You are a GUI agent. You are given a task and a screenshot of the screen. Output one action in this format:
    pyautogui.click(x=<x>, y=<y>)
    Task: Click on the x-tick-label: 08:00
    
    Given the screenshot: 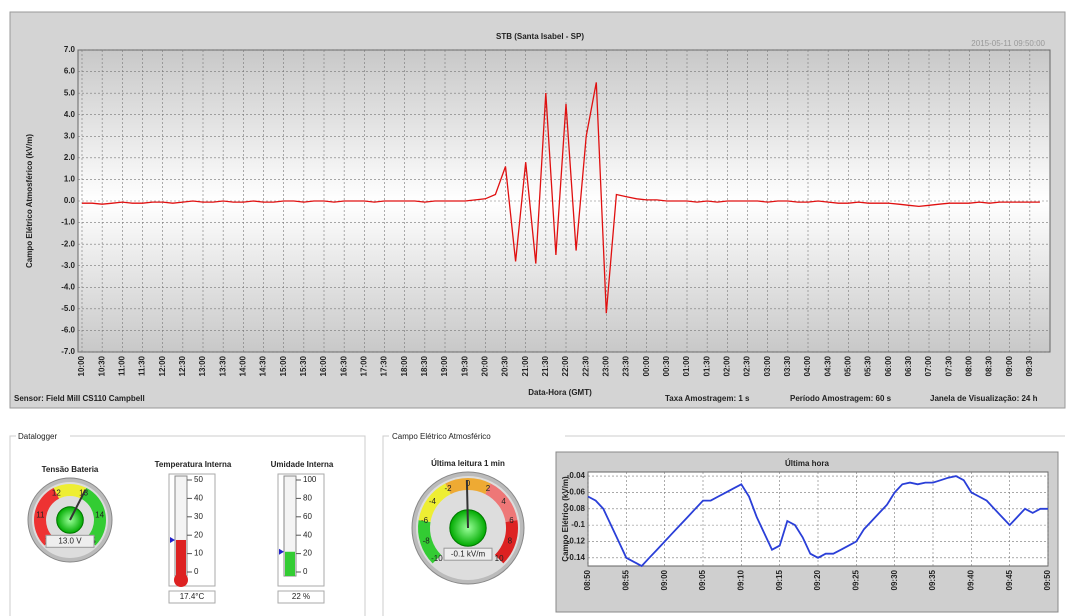 What is the action you would take?
    pyautogui.click(x=968, y=365)
    